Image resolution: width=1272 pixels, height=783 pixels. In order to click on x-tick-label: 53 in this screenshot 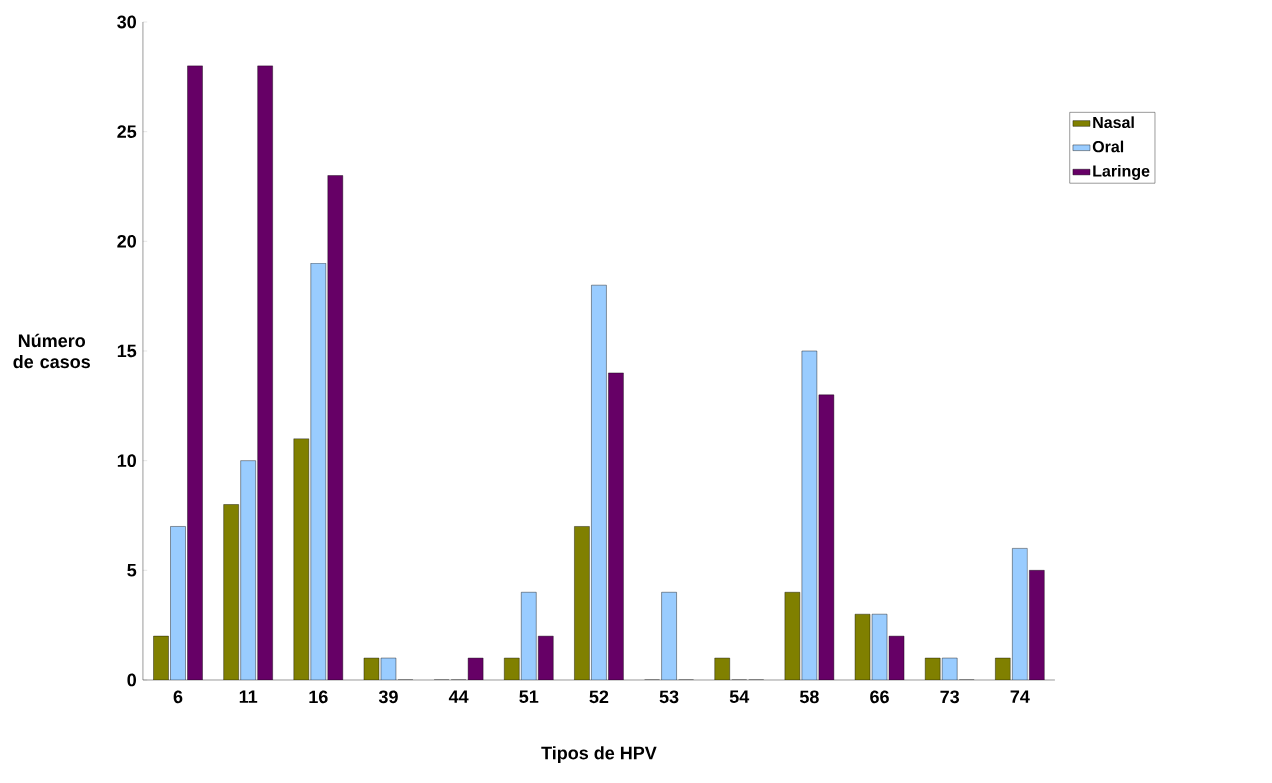, I will do `click(669, 697)`.